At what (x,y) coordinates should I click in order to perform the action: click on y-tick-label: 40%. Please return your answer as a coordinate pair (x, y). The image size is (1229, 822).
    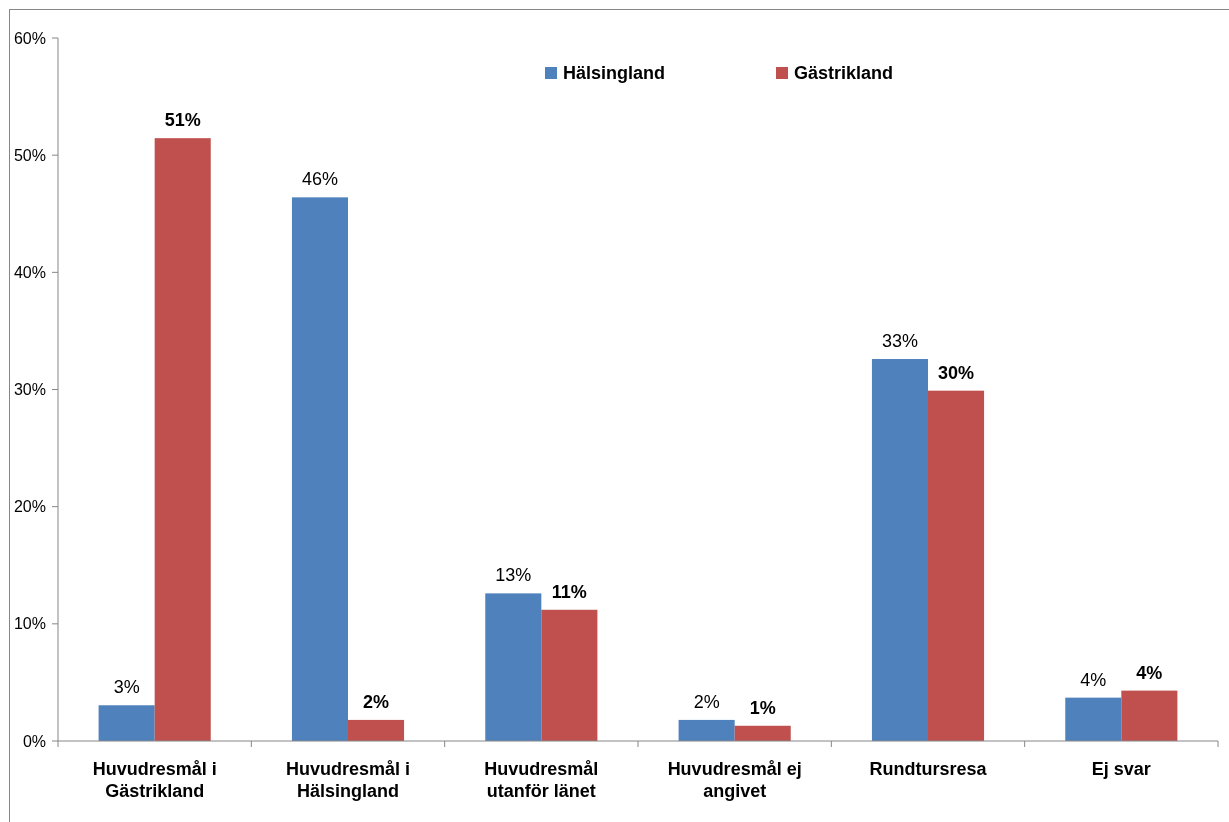
    Looking at the image, I should click on (29, 272).